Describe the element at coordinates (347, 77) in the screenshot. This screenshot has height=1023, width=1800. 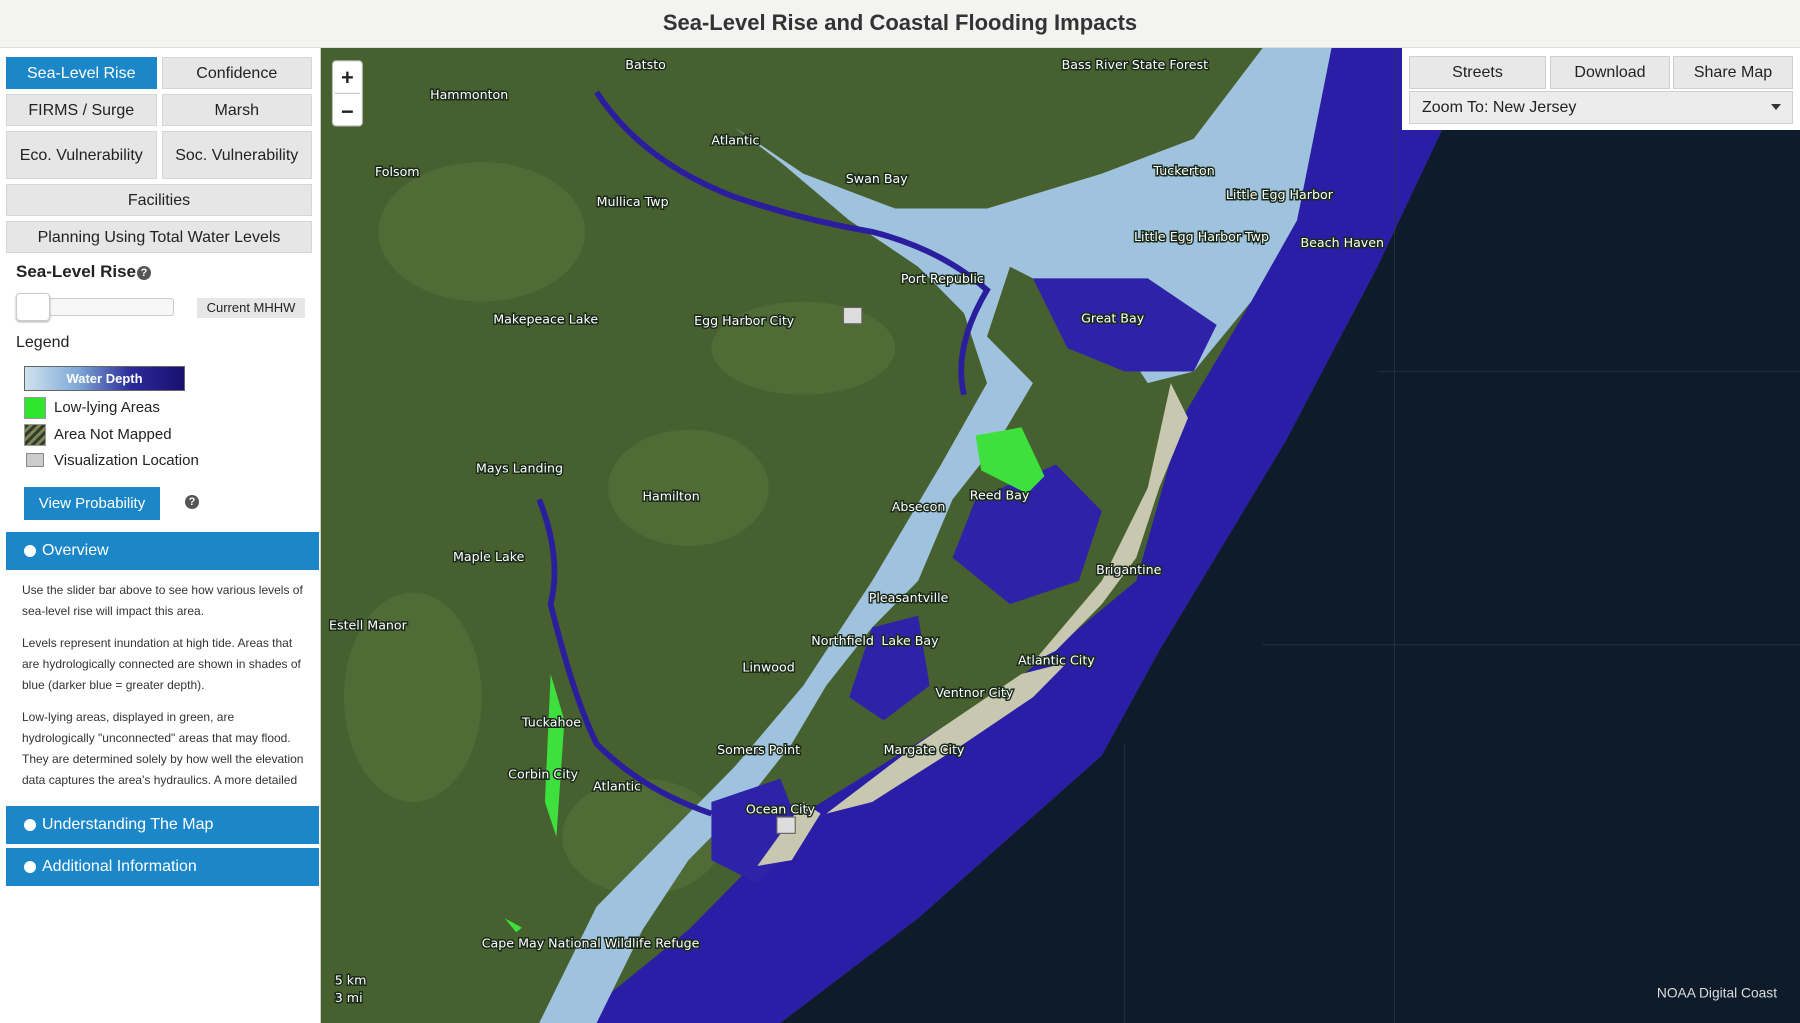
I see `zoom-in: +` at that location.